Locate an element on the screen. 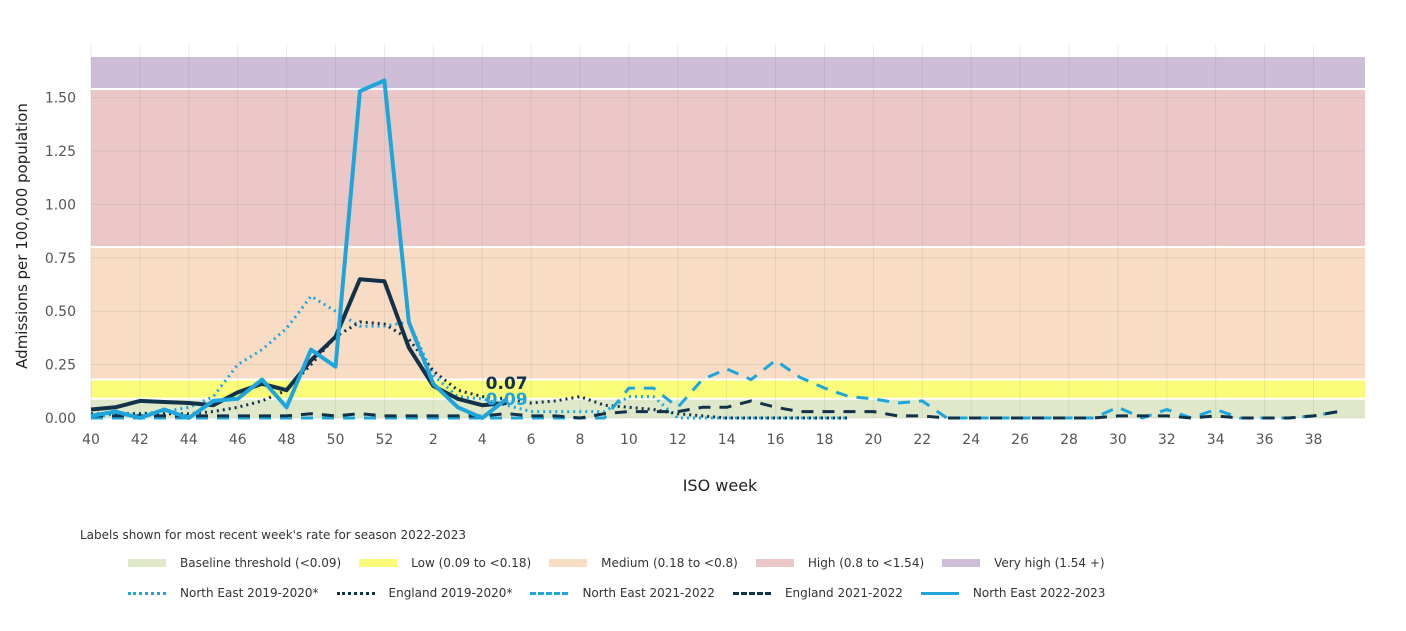 This screenshot has height=631, width=1406. x-tick-label: 16 is located at coordinates (776, 440).